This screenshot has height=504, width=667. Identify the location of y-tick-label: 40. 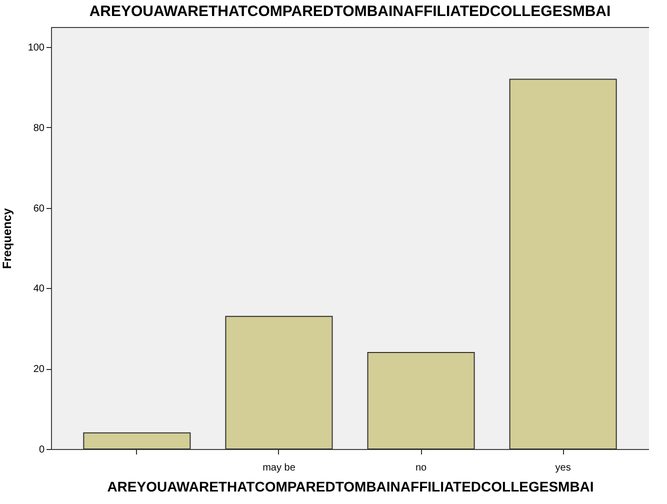
(39, 289).